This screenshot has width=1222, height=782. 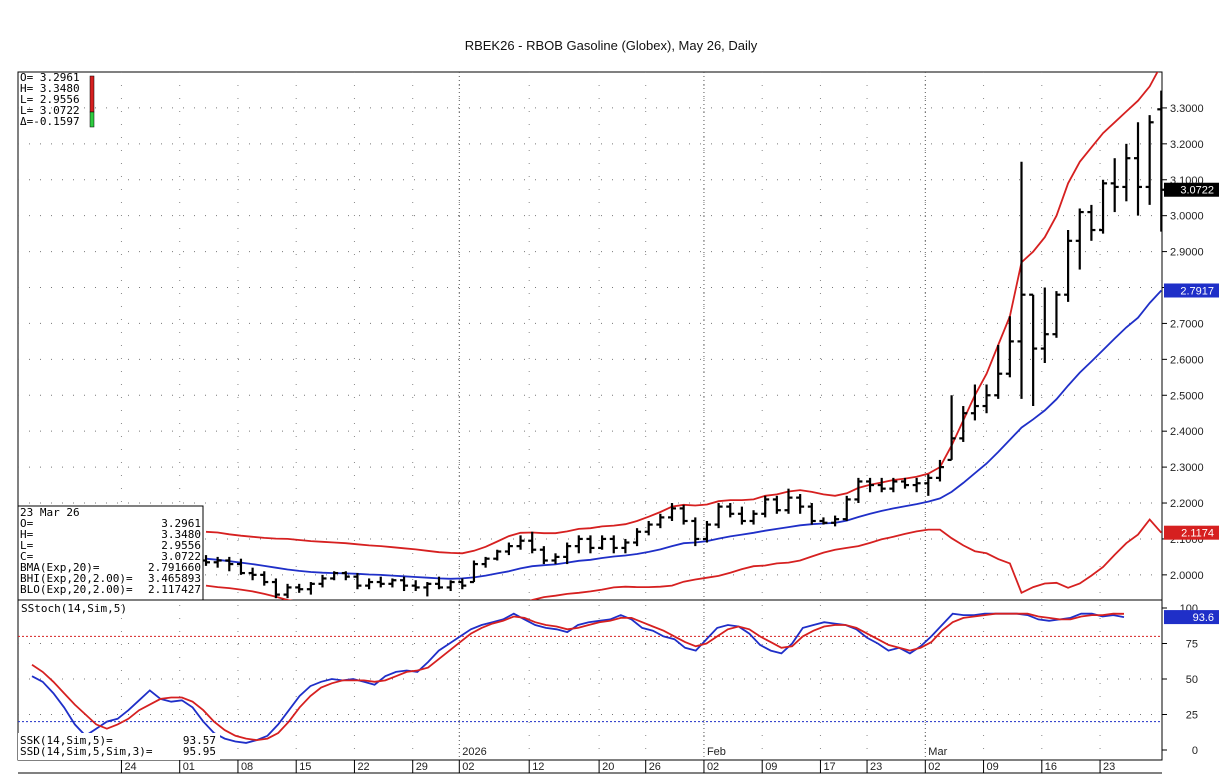 I want to click on x-tick-label: 16, so click(x=1051, y=767).